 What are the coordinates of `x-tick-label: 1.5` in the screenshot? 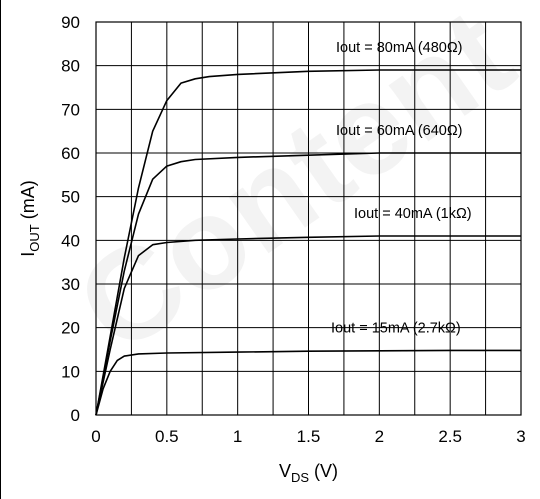 It's located at (309, 436).